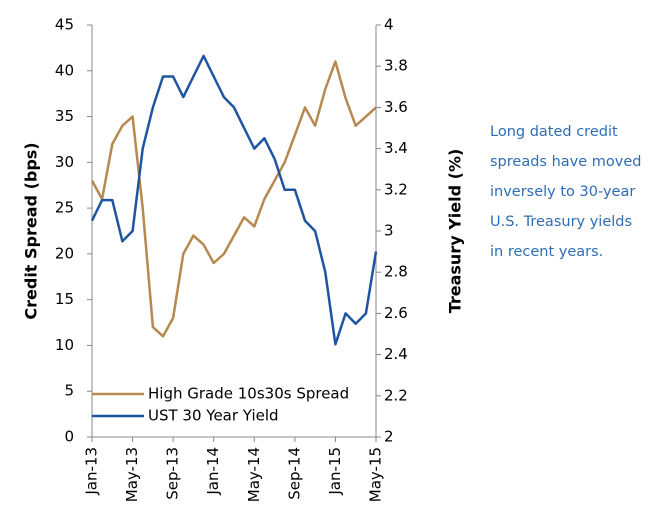 The height and width of the screenshot is (512, 670). What do you see at coordinates (64, 116) in the screenshot?
I see `y-tick-label: 35` at bounding box center [64, 116].